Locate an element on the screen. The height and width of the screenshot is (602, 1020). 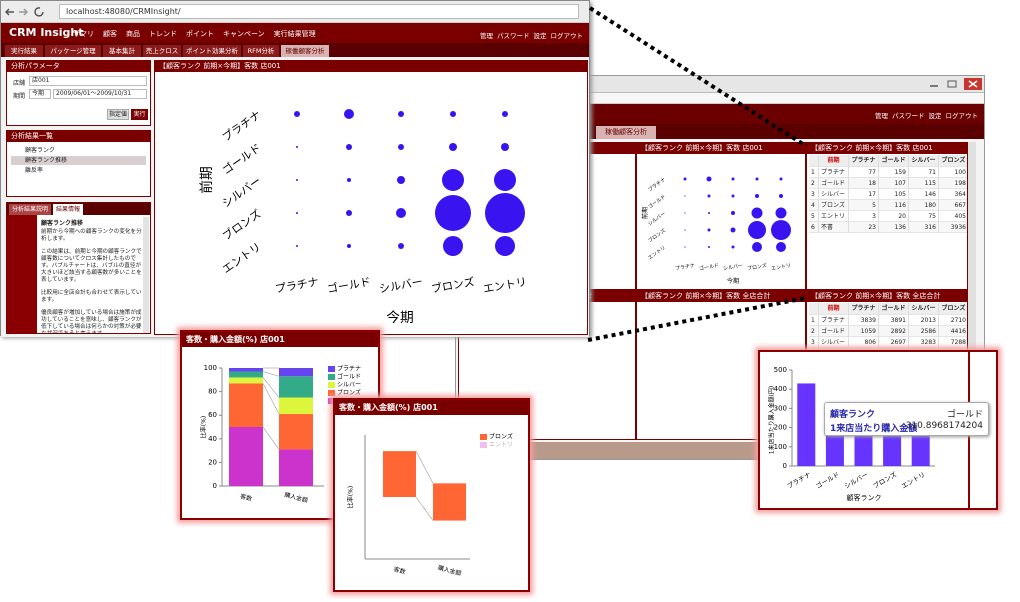
legend-item: ゴールド is located at coordinates (344, 377).